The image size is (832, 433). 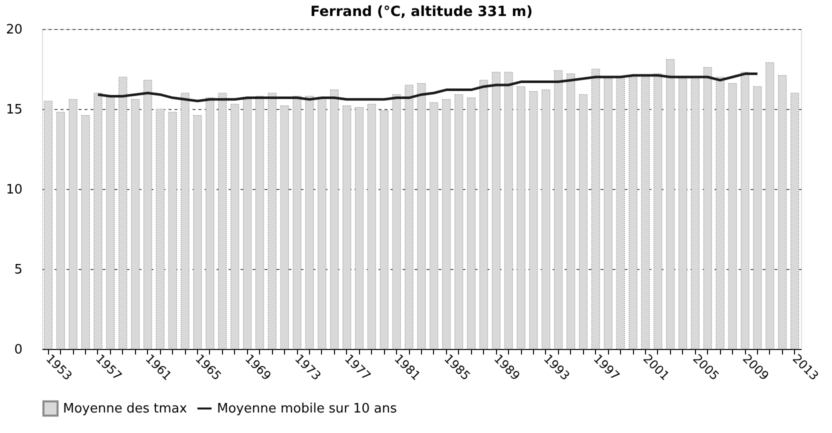 I want to click on y-tick-label: 20, so click(x=14, y=30).